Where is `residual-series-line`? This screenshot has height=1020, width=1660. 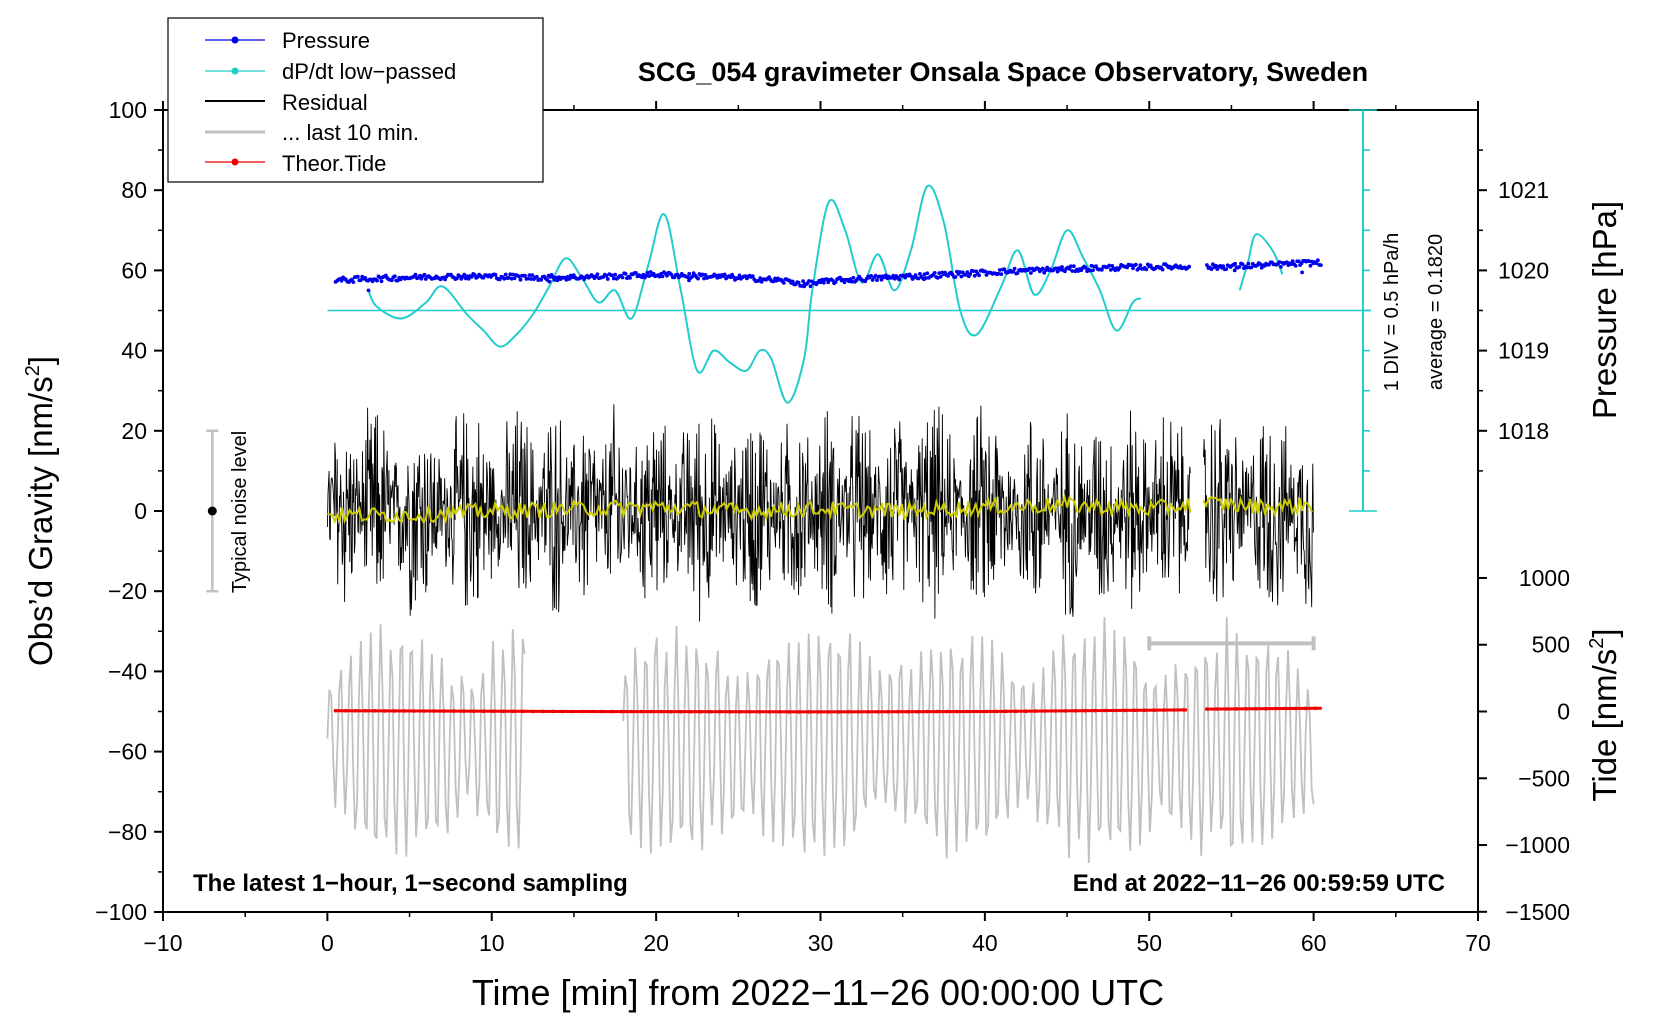 residual-series-line is located at coordinates (758, 513).